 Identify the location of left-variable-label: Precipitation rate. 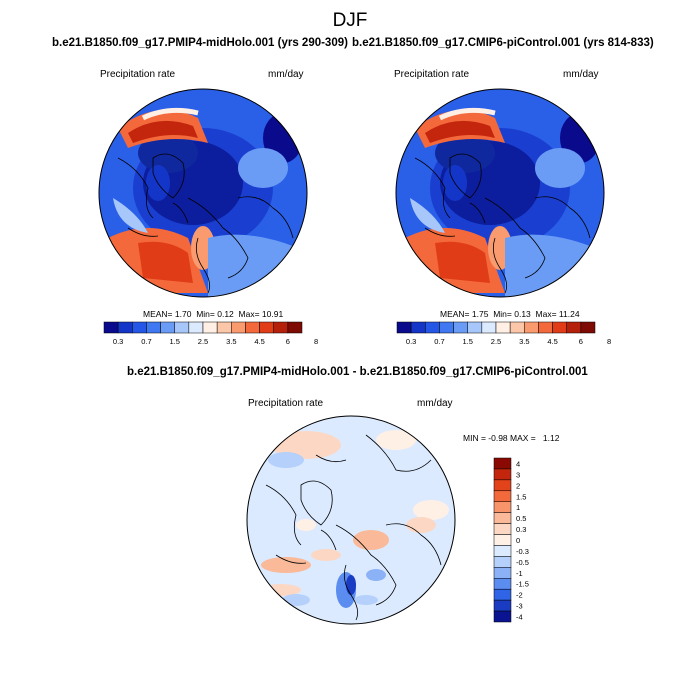
(138, 74).